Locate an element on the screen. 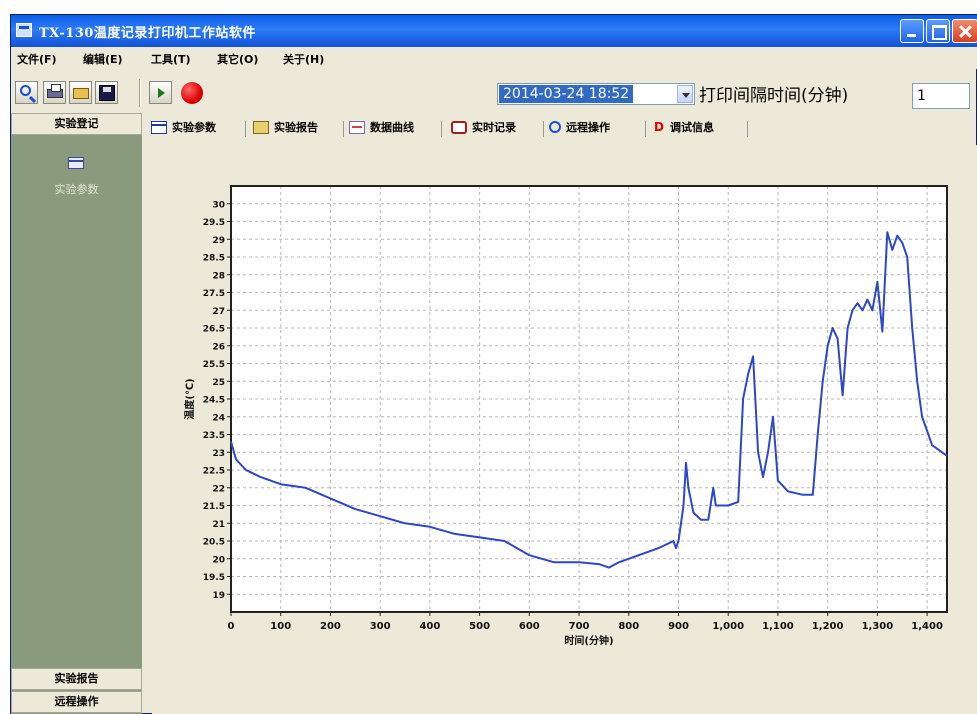 This screenshot has height=714, width=977. toolbar-separator is located at coordinates (140, 93).